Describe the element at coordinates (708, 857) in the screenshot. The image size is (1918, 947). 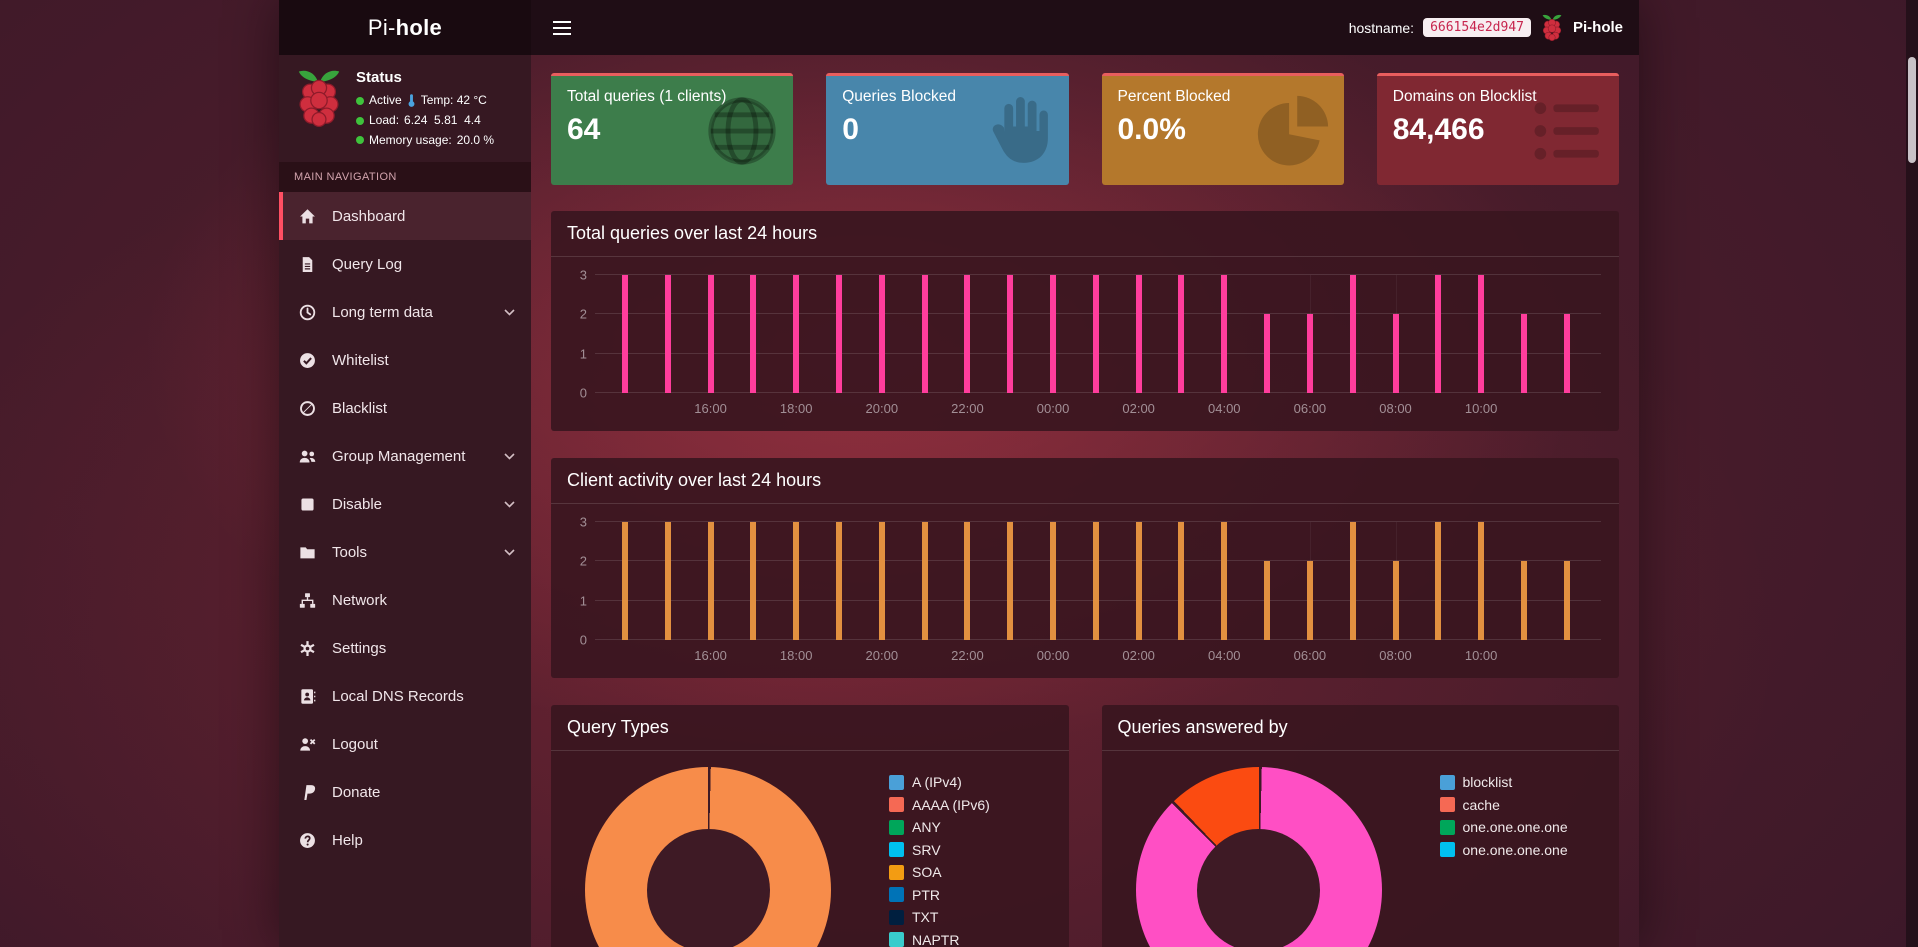
I see `query-types-donut` at that location.